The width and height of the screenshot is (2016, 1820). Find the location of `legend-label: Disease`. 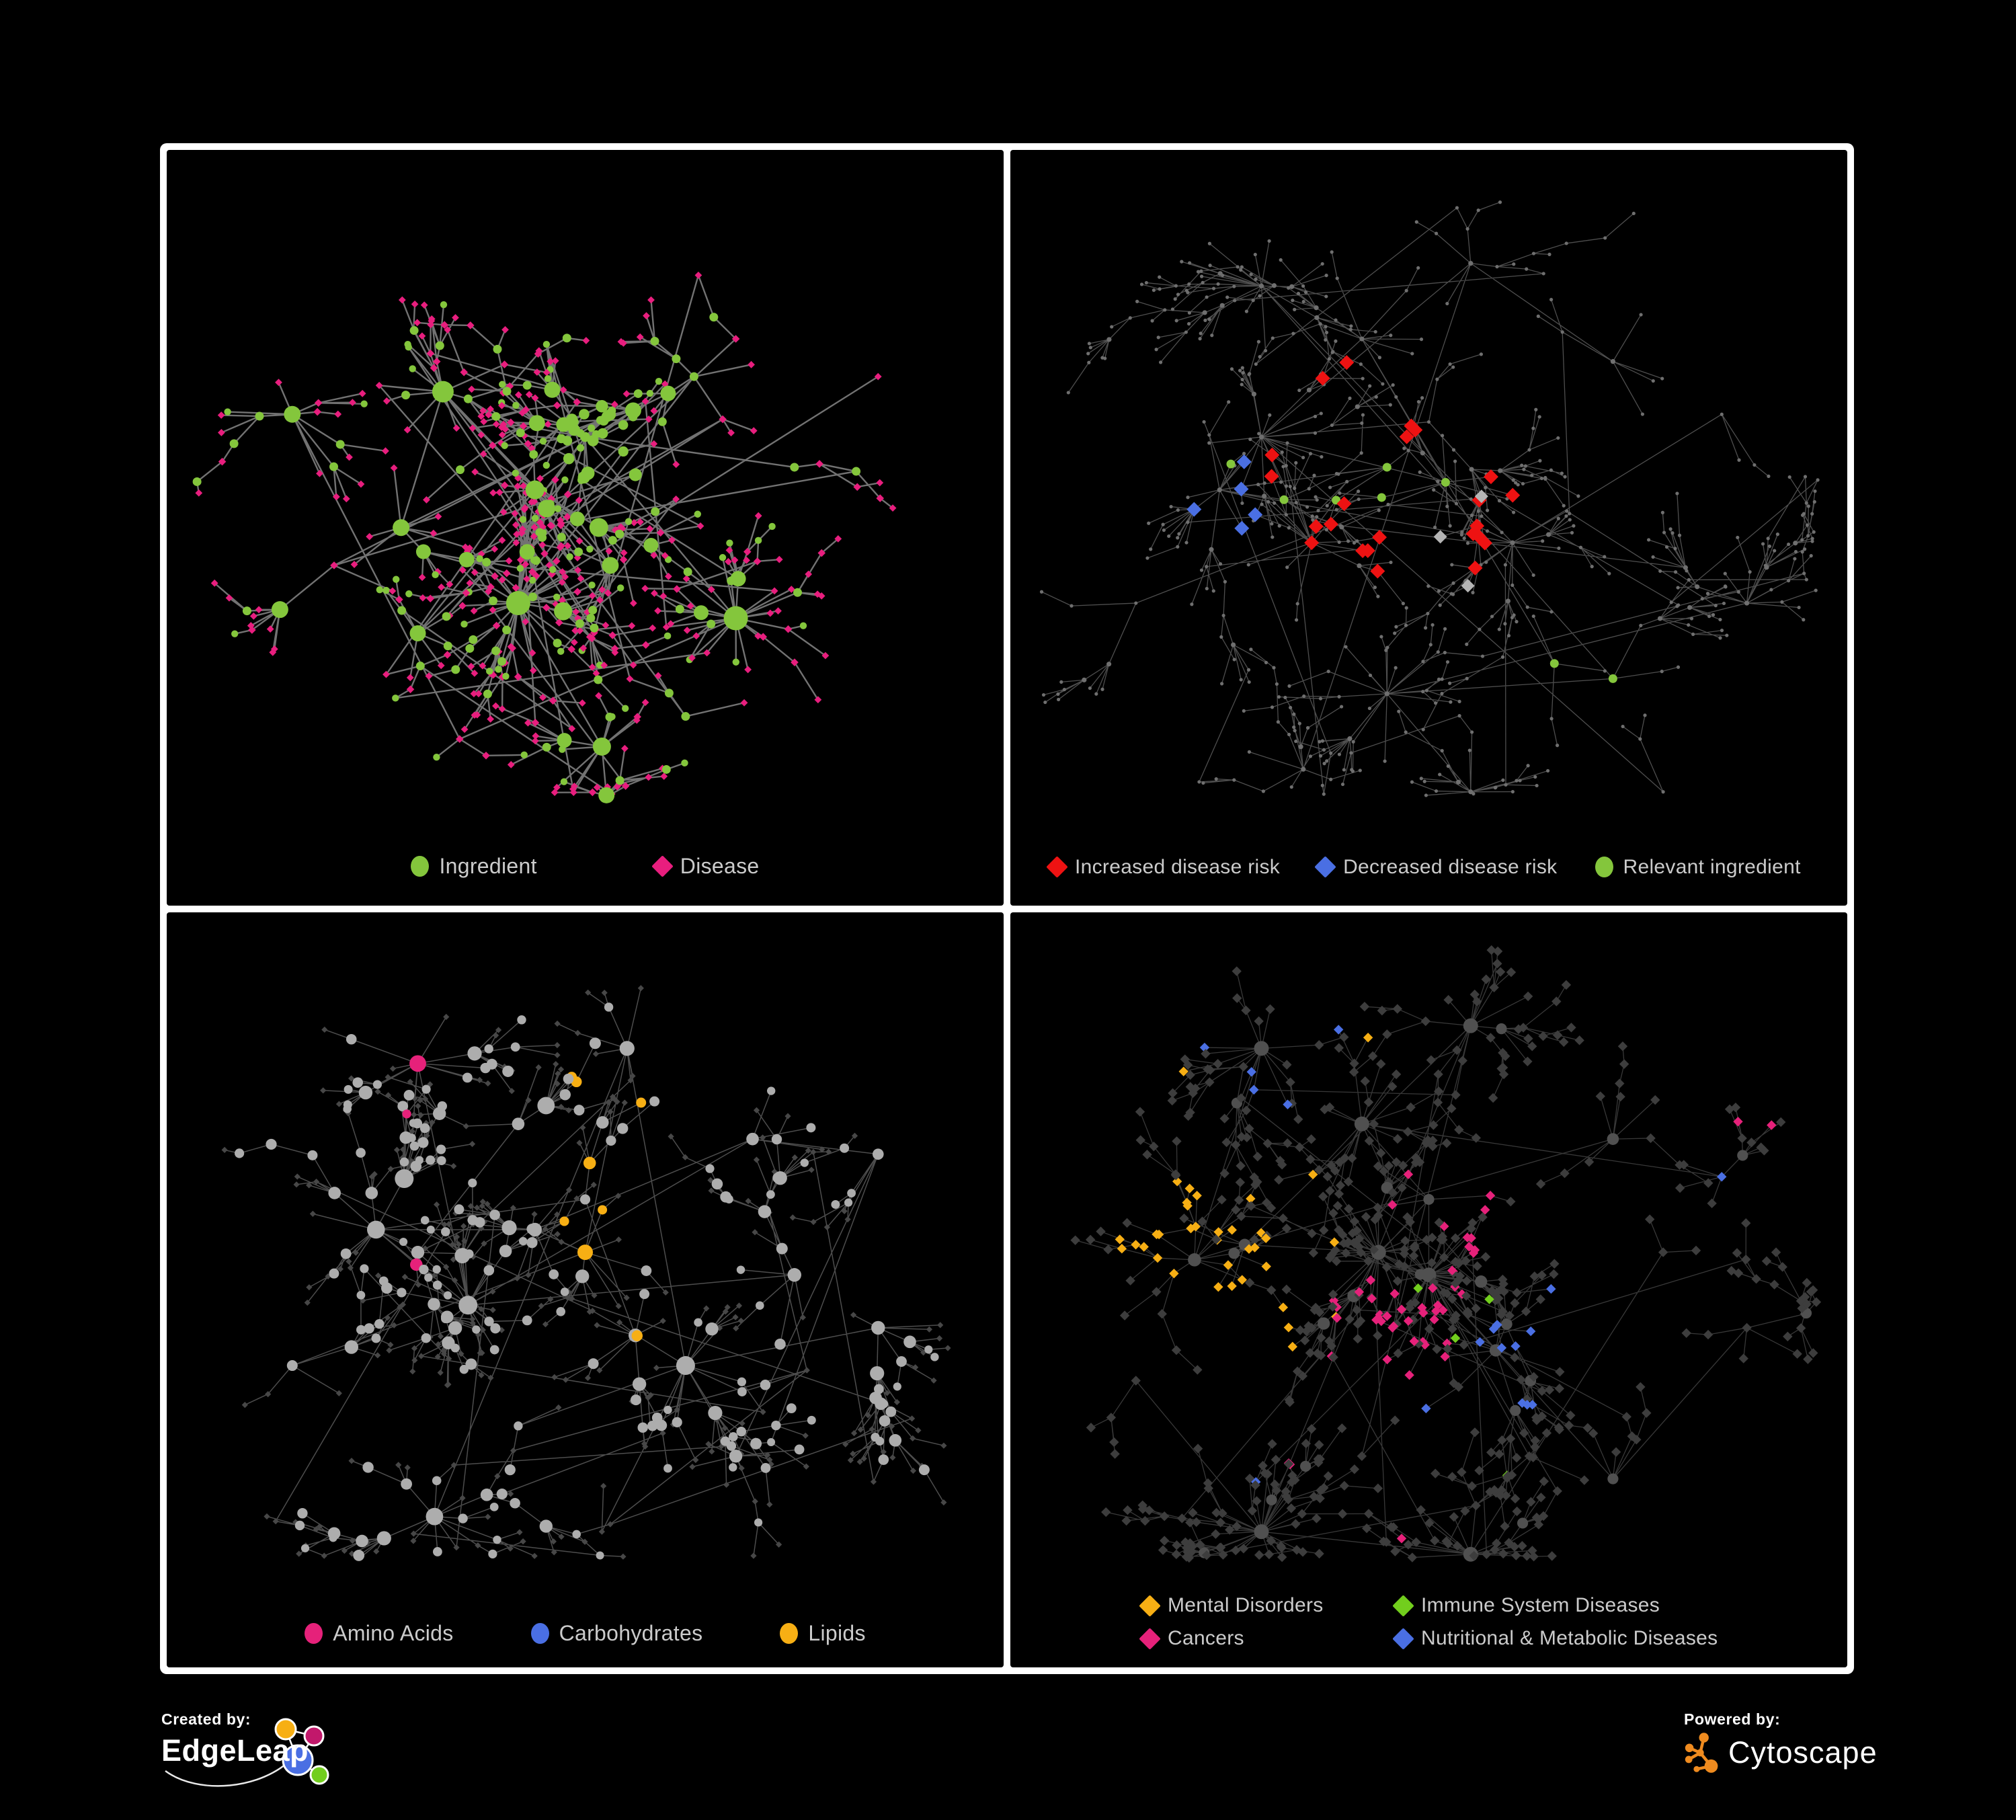

legend-label: Disease is located at coordinates (720, 865).